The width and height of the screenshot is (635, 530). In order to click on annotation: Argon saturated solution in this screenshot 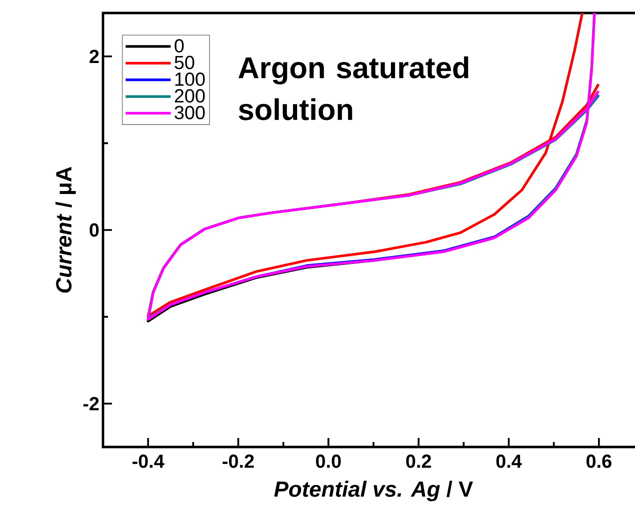, I will do `click(353, 88)`.